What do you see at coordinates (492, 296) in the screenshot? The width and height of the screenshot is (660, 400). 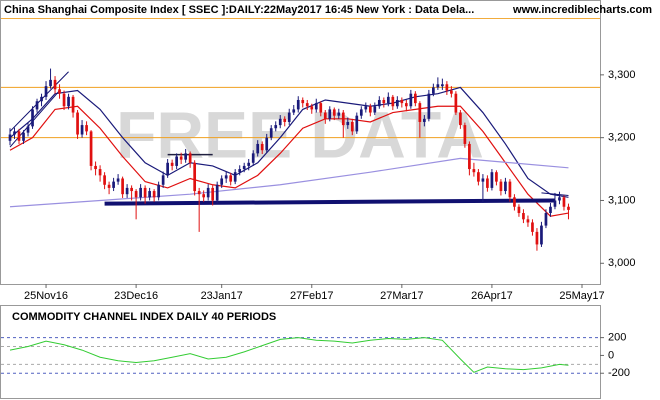 I see `x-tick-label: 26Apr17` at bounding box center [492, 296].